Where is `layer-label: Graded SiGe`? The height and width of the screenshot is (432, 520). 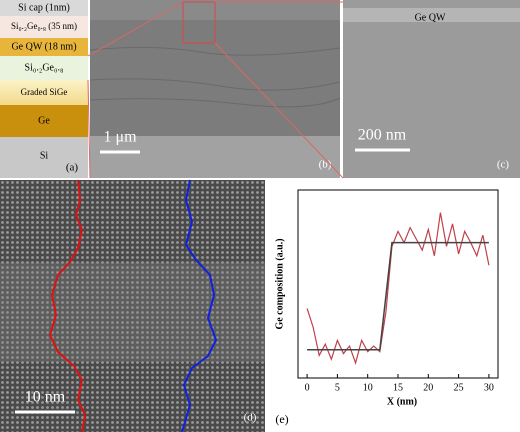
layer-label: Graded SiGe is located at coordinates (44, 92).